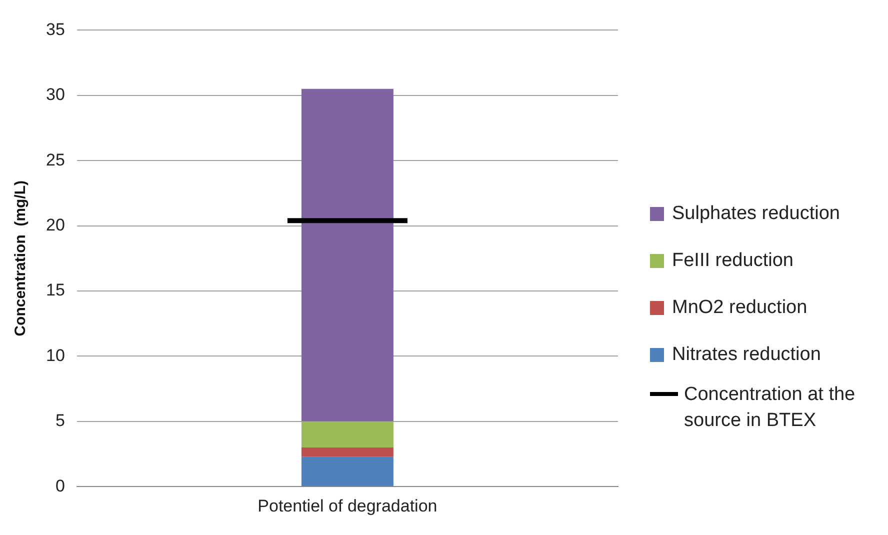  What do you see at coordinates (740, 307) in the screenshot?
I see `legend-label: MnO2 reduction` at bounding box center [740, 307].